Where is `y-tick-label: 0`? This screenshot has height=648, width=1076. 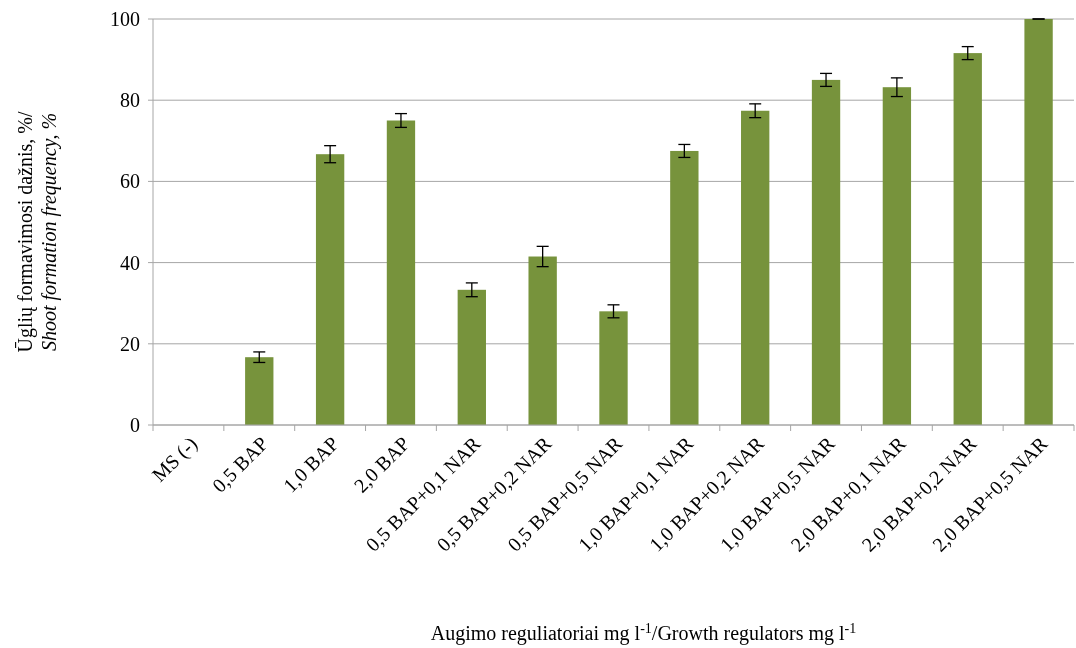 y-tick-label: 0 is located at coordinates (135, 425).